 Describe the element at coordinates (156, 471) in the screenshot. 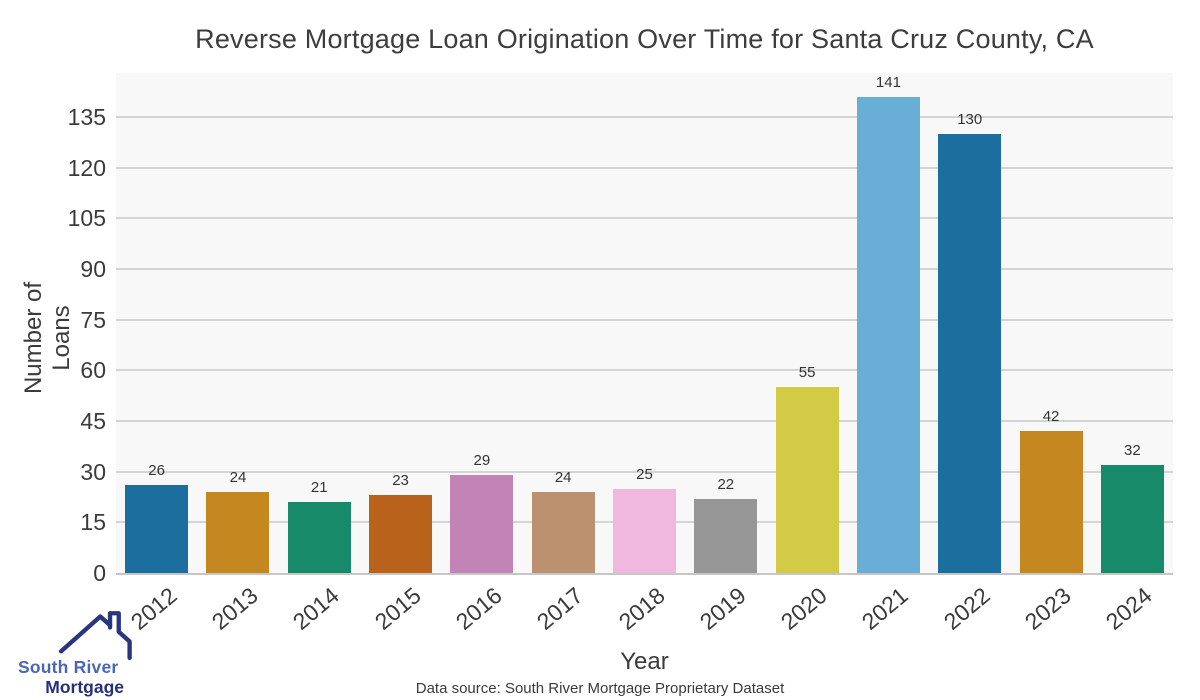

I see `bar-value-label-2012: 26` at that location.